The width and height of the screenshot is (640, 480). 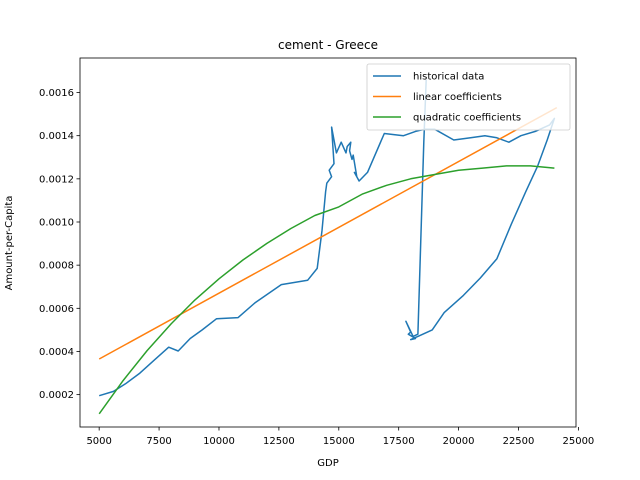 I want to click on x-tick-label: 25000, so click(x=578, y=441).